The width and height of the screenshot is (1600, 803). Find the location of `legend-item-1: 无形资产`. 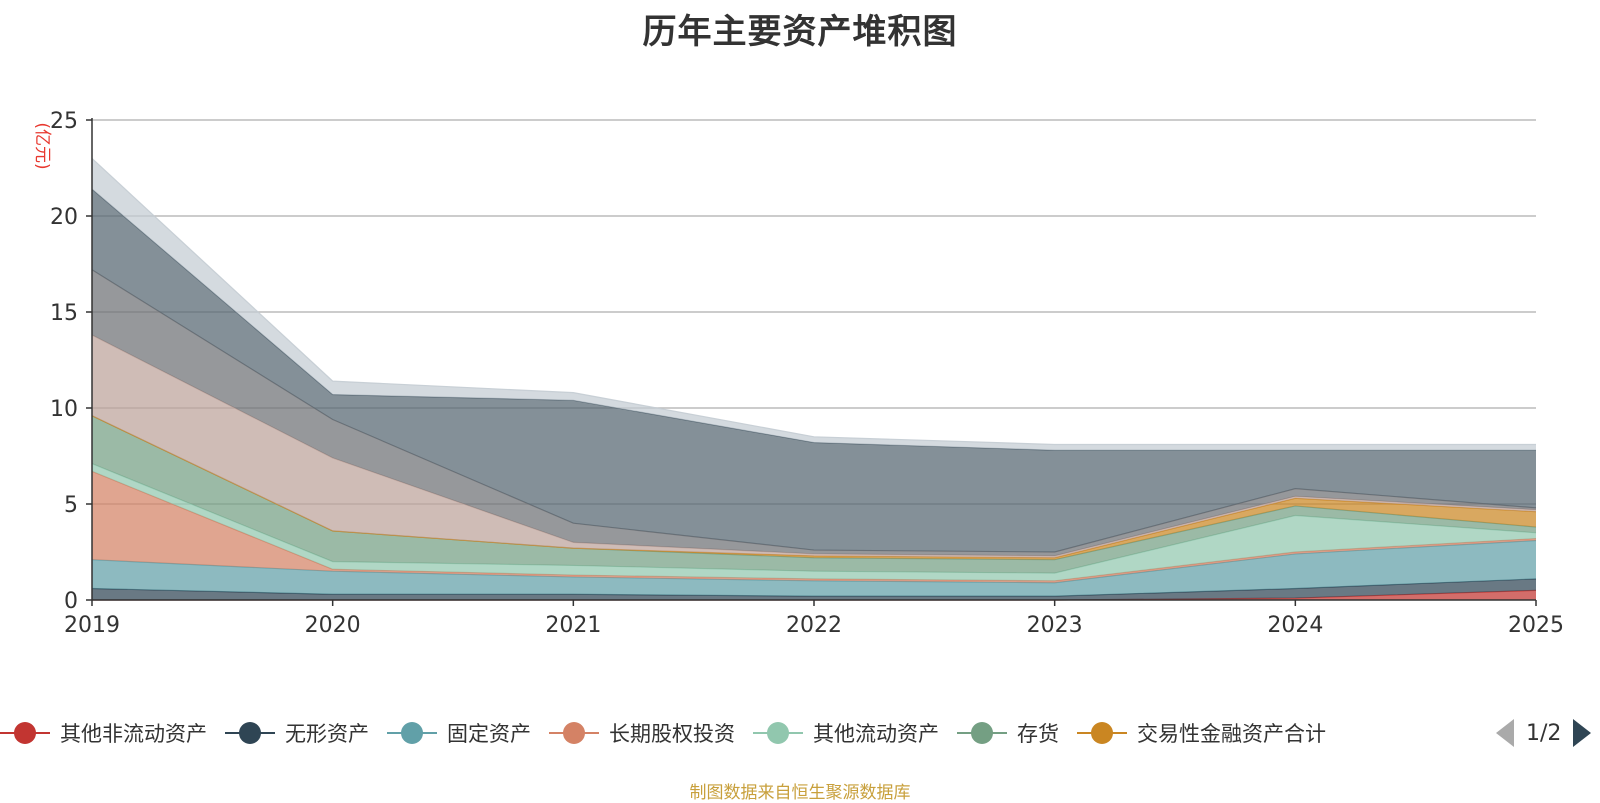

legend-item-1: 无形资产 is located at coordinates (297, 733).